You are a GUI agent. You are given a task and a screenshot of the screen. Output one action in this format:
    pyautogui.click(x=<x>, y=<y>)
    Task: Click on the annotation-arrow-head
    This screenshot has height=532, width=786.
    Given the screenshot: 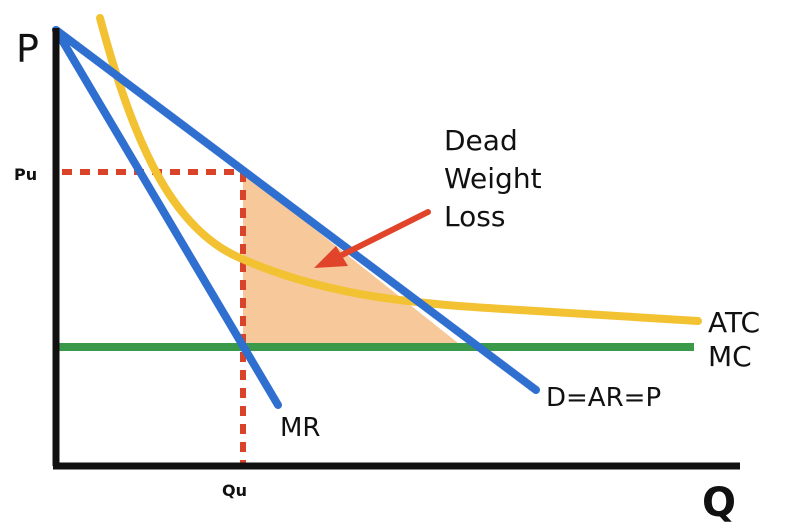 What is the action you would take?
    pyautogui.click(x=331, y=257)
    